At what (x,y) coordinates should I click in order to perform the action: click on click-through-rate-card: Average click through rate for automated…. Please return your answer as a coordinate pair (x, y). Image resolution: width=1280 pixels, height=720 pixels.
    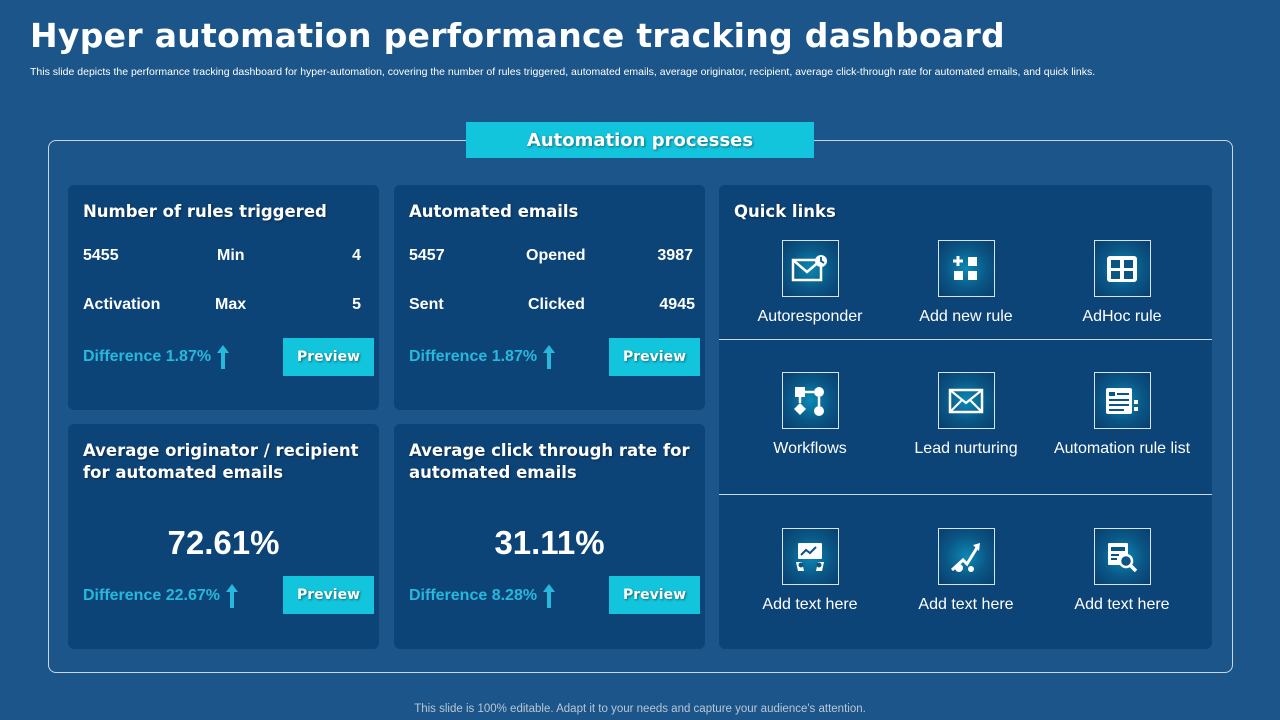
    Looking at the image, I should click on (549, 536).